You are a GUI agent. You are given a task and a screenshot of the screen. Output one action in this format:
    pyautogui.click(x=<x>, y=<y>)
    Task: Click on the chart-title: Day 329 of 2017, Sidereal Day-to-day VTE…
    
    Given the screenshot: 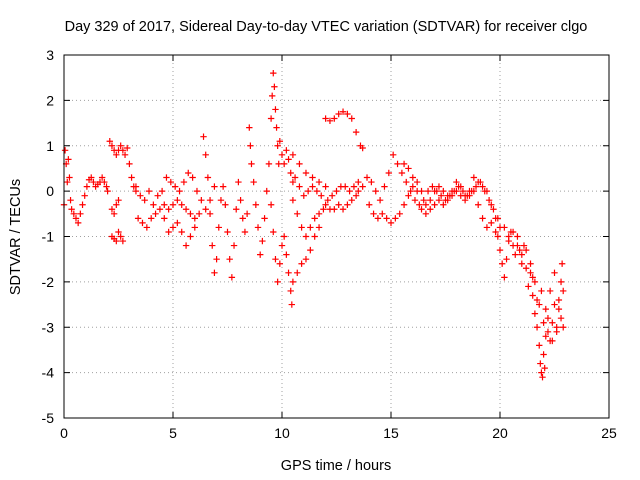 What is the action you would take?
    pyautogui.click(x=326, y=27)
    